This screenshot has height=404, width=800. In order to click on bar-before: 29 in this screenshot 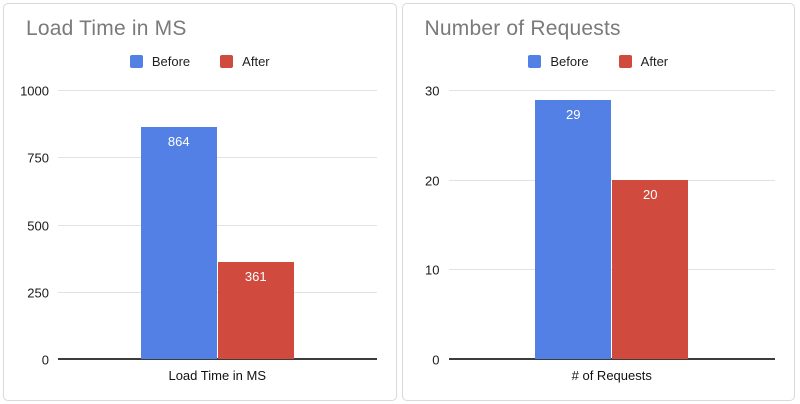, I will do `click(573, 229)`.